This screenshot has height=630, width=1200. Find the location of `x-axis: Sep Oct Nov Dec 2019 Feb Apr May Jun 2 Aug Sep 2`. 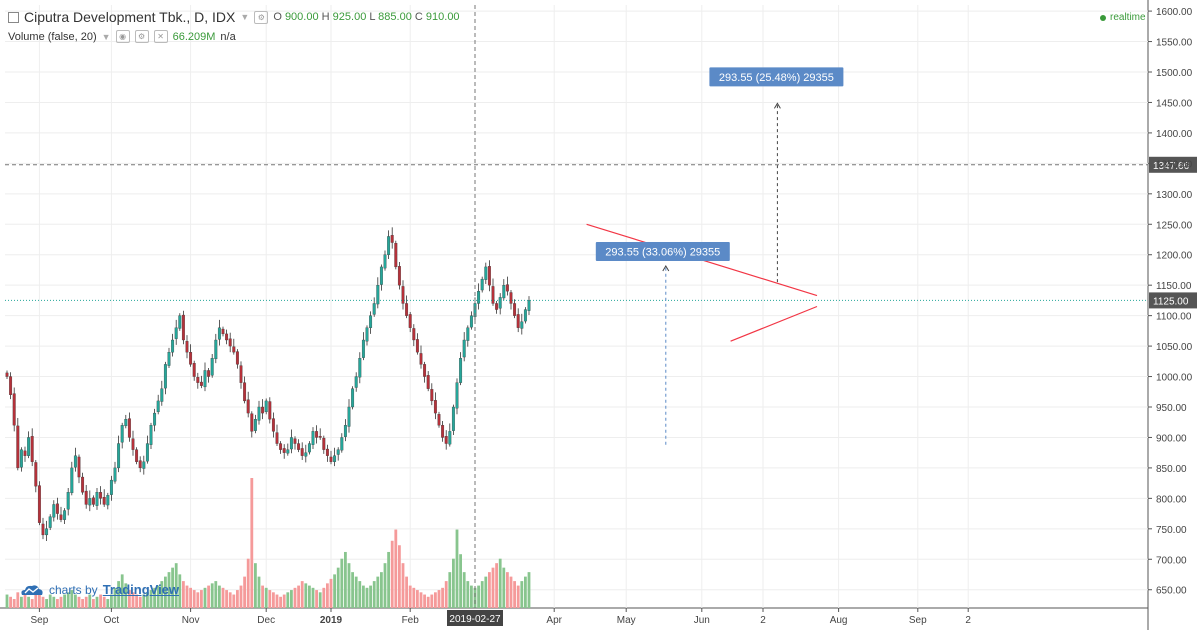

x-axis: Sep Oct Nov Dec 2019 Feb Apr May Jun 2 Aug Sep 2 is located at coordinates (501, 617).